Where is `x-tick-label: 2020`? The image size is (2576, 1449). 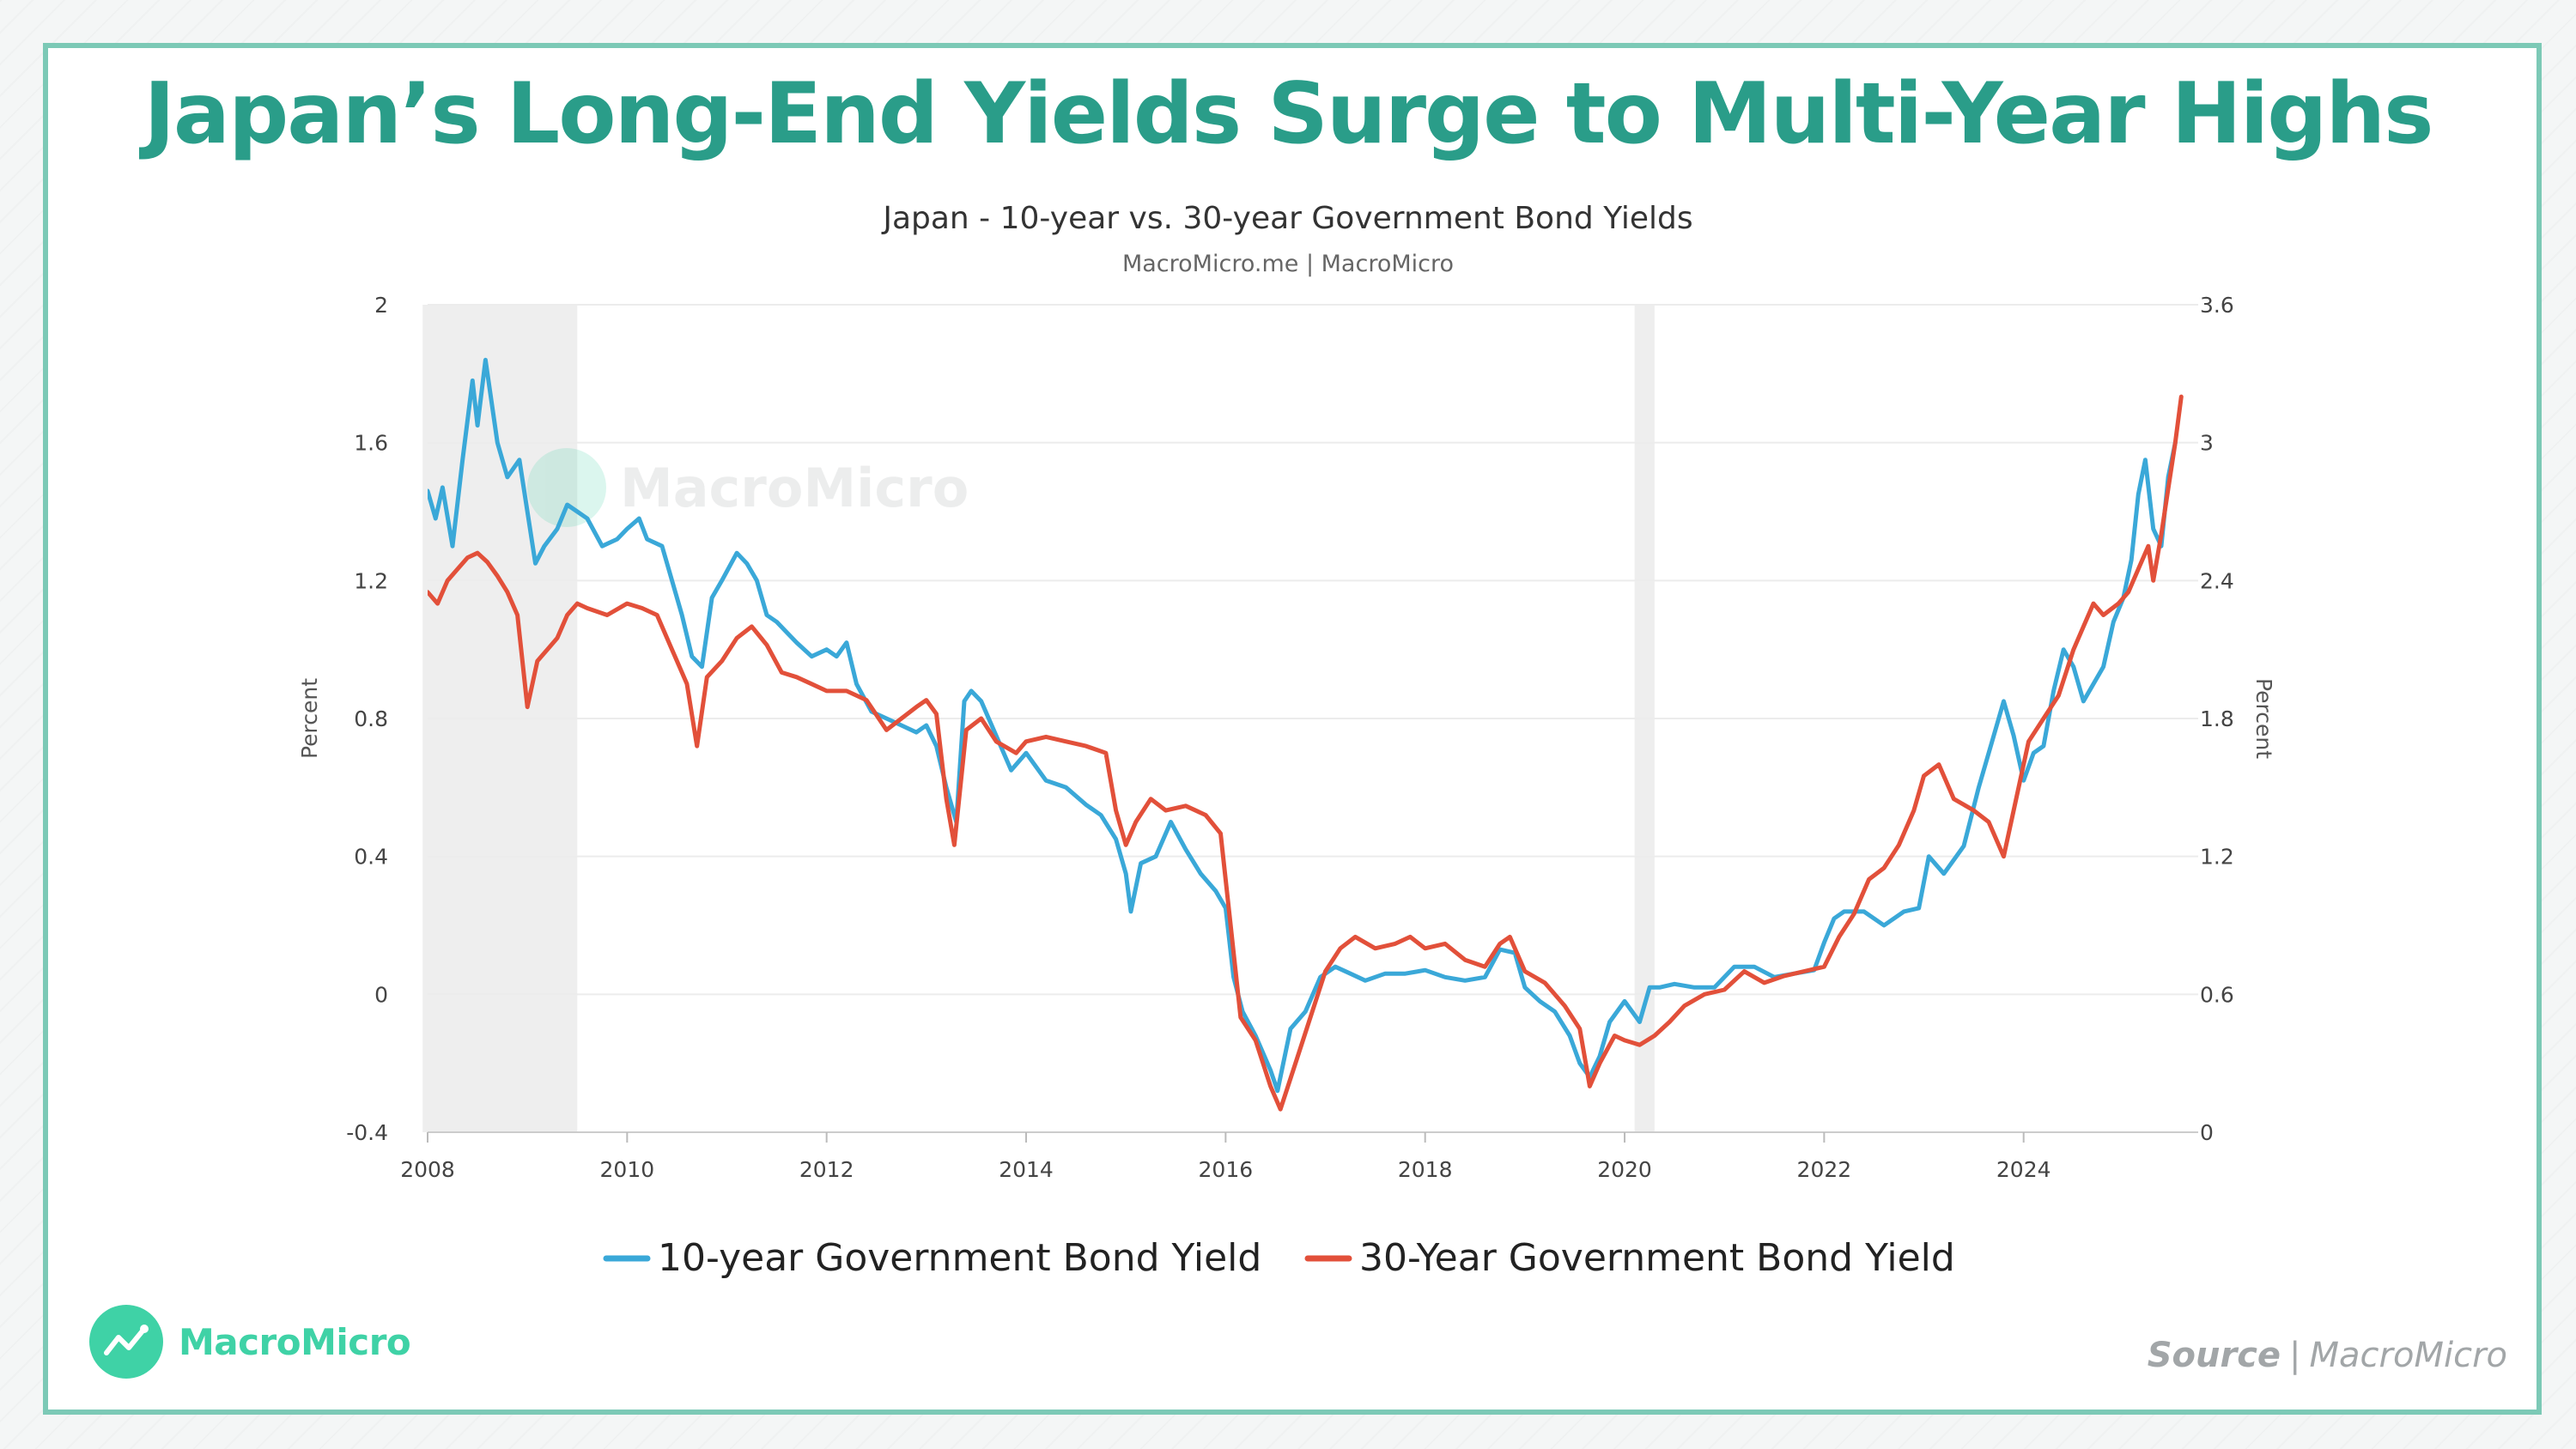
x-tick-label: 2020 is located at coordinates (1624, 1169).